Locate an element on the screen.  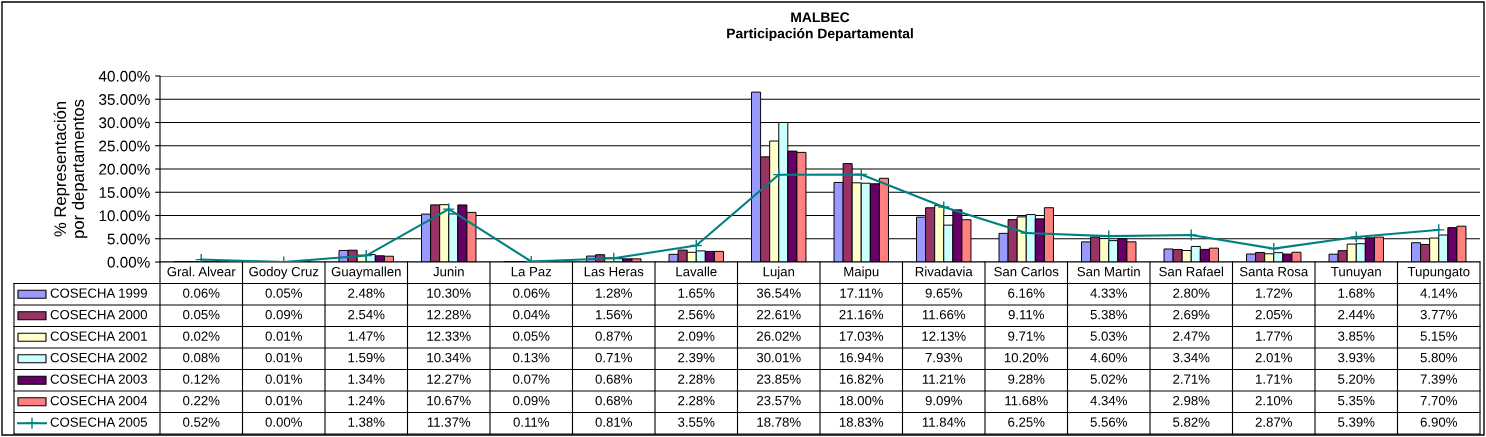
data-label: 3.77% is located at coordinates (1438, 314).